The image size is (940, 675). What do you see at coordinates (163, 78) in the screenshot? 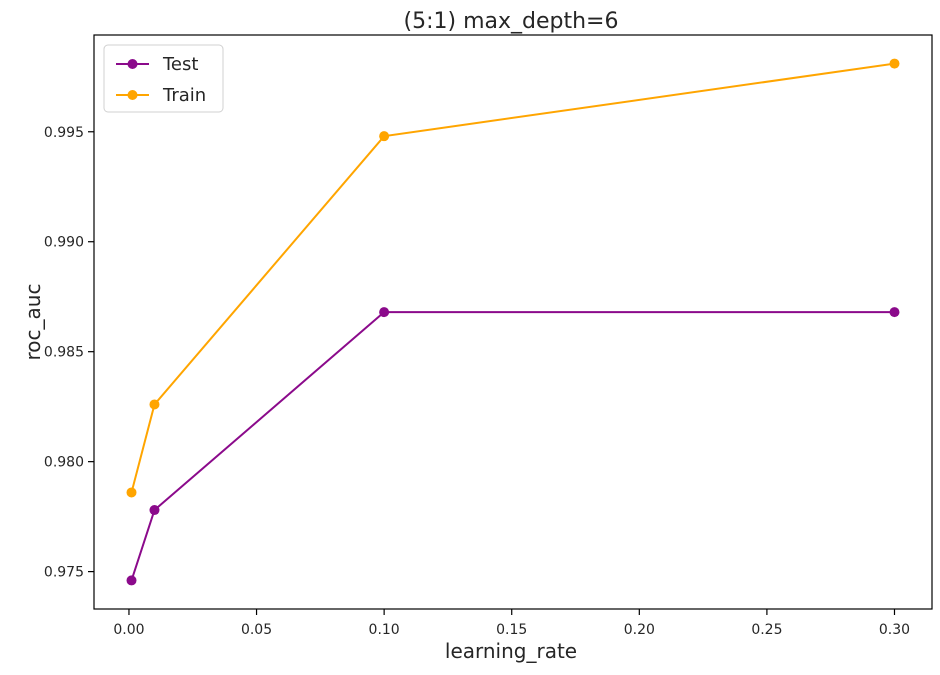
I see `legend: Test Train` at bounding box center [163, 78].